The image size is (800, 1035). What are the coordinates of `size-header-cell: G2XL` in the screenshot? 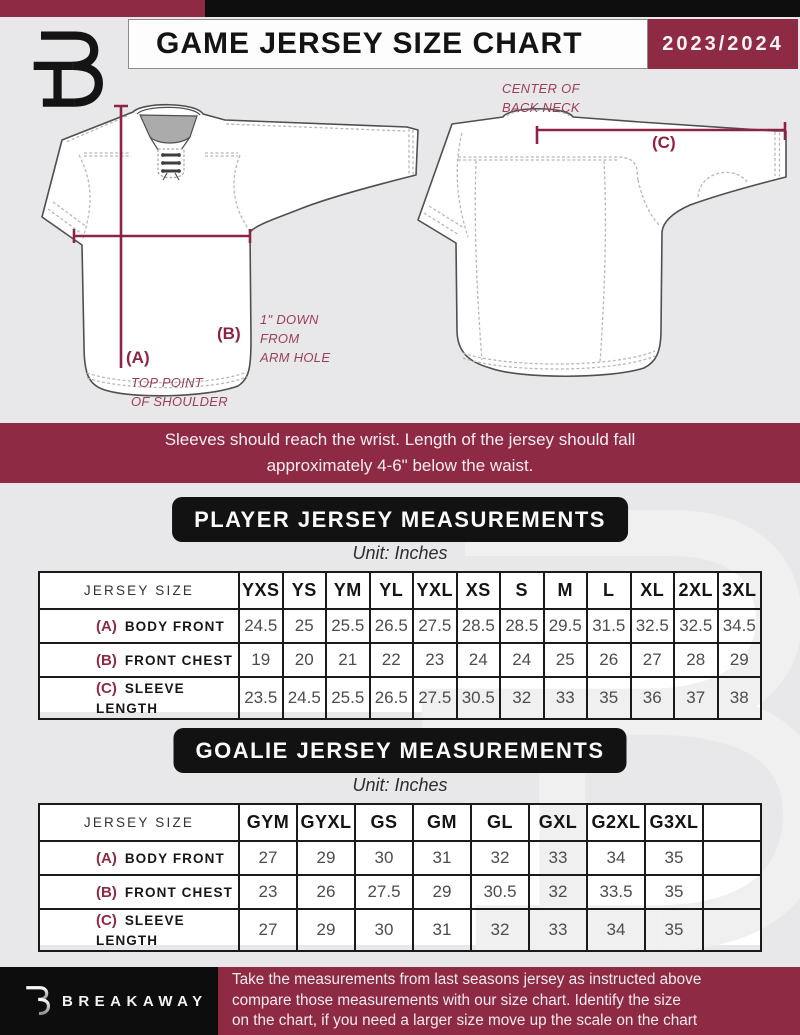 It's located at (616, 822).